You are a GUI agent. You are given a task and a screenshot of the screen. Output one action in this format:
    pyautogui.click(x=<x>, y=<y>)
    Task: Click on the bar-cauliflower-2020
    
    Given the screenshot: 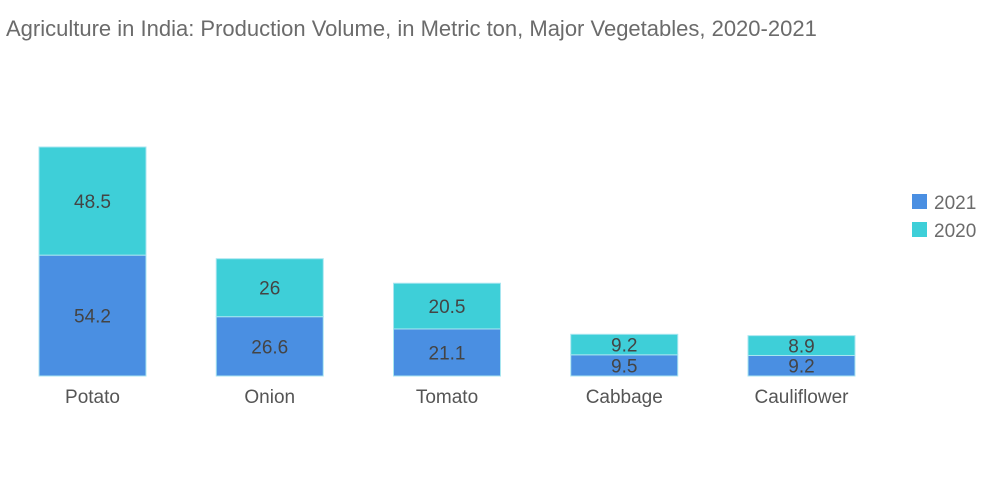 What is the action you would take?
    pyautogui.click(x=801, y=345)
    